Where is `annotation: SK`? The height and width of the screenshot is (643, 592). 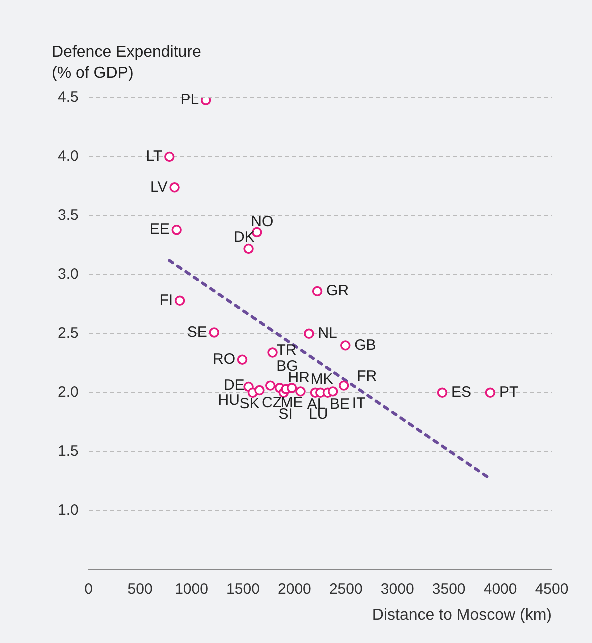 annotation: SK is located at coordinates (250, 404).